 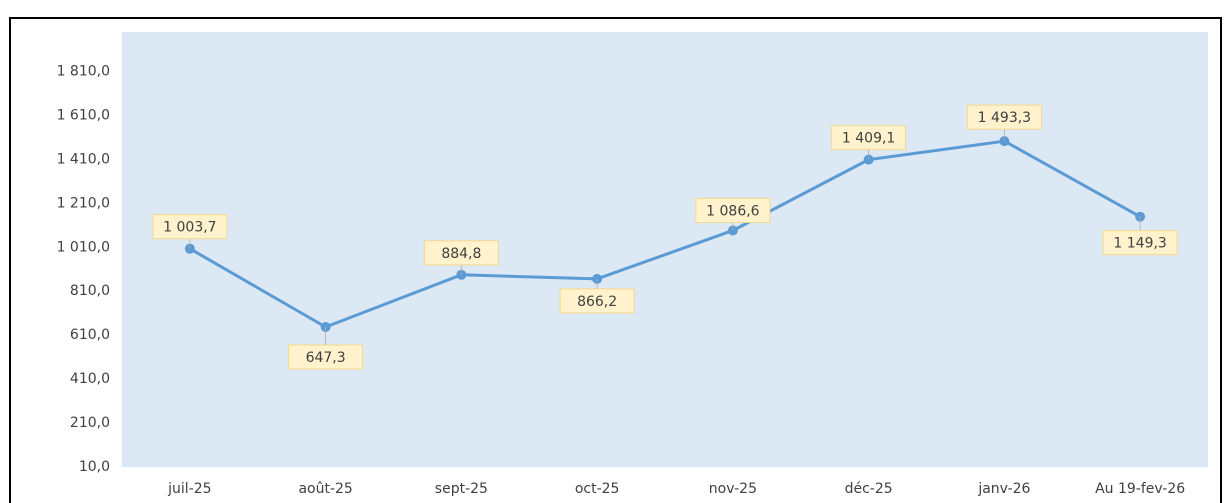 What do you see at coordinates (83, 159) in the screenshot?
I see `y-tick-label: 1 410,0` at bounding box center [83, 159].